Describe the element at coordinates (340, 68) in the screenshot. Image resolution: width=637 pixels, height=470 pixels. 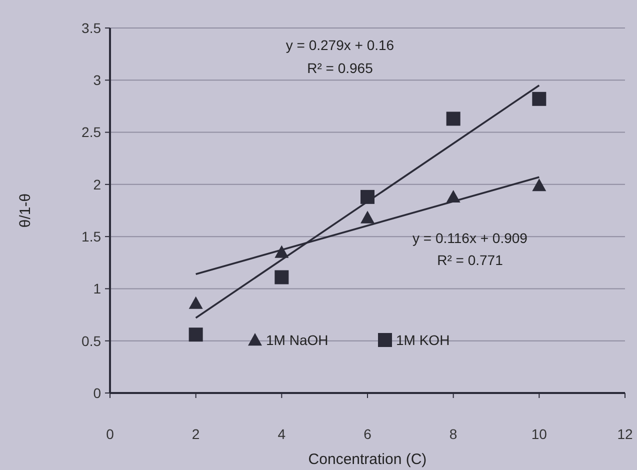
I see `annotation: R² = 0.965` at that location.